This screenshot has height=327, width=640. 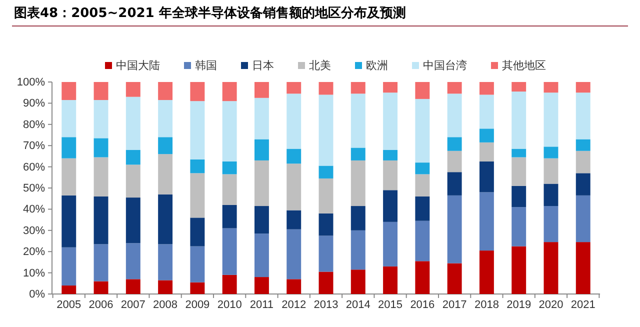 What do you see at coordinates (229, 305) in the screenshot?
I see `x-tick-label: 2010` at bounding box center [229, 305].